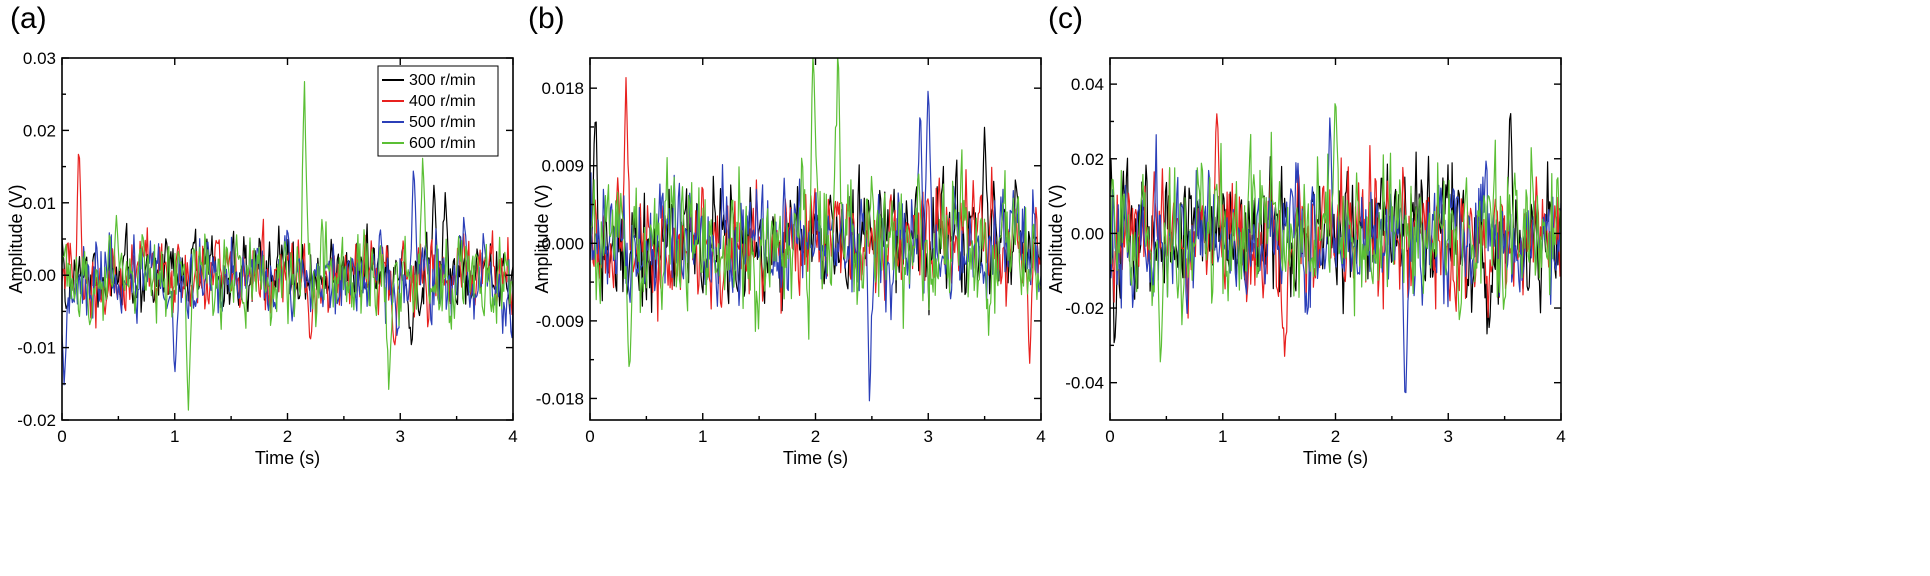 The width and height of the screenshot is (1930, 576). I want to click on legend: 300 r/min 400 r/min 500 r/min 600 r/min, so click(438, 111).